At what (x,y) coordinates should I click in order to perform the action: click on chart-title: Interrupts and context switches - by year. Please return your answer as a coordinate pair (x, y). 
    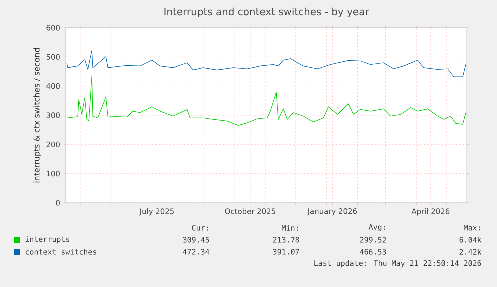
    Looking at the image, I should click on (267, 13).